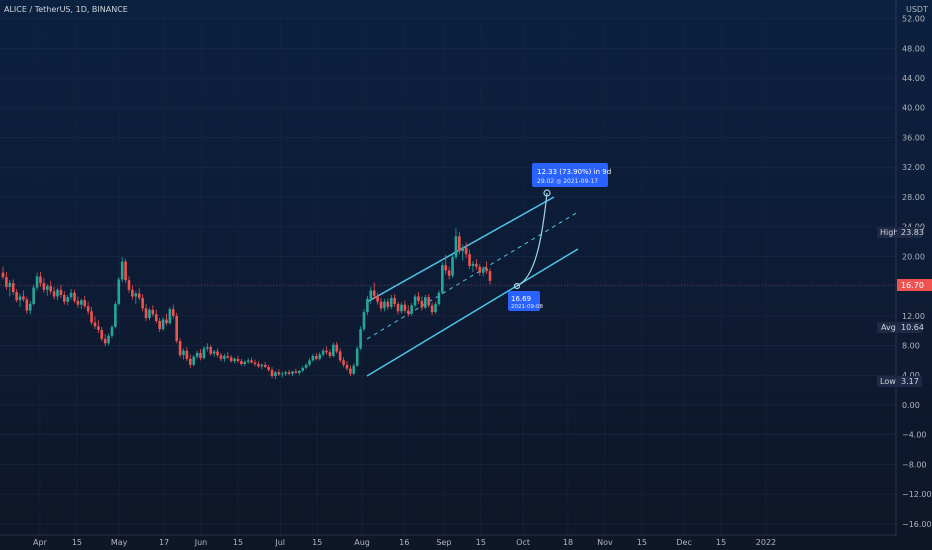 The height and width of the screenshot is (550, 932). What do you see at coordinates (517, 286) in the screenshot?
I see `projection-start-dot` at bounding box center [517, 286].